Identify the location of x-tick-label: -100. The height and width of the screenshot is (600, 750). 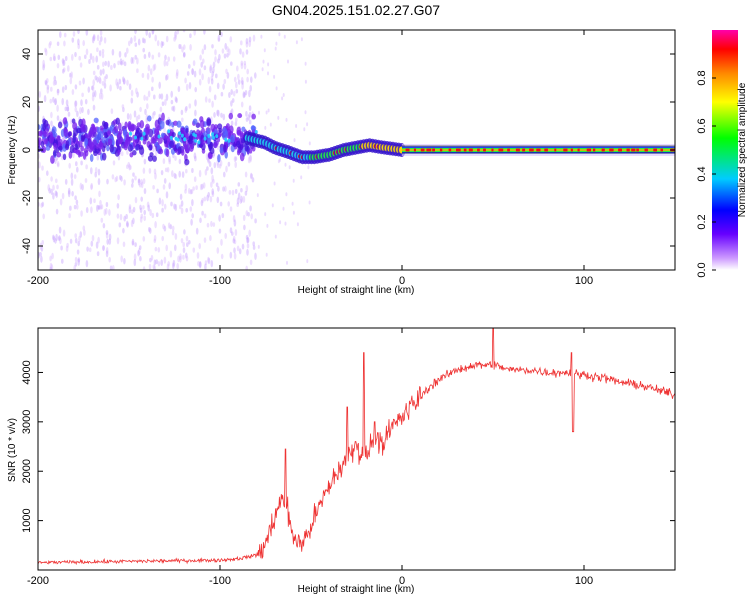
(220, 281).